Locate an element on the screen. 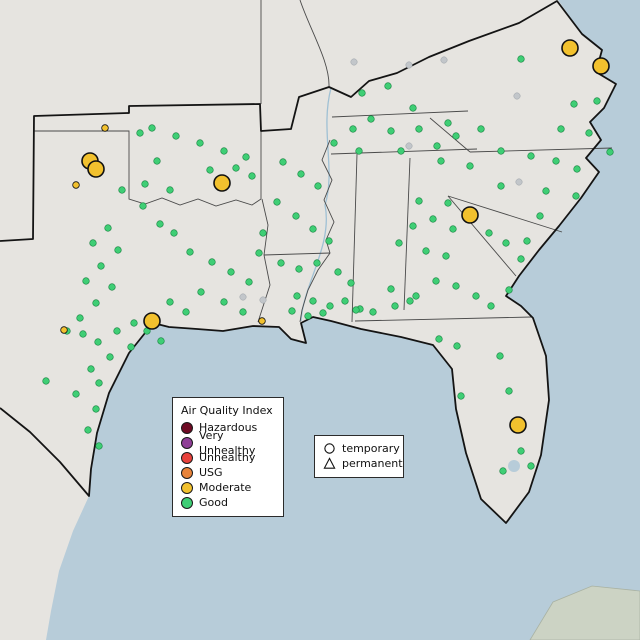 The image size is (640, 640). station-marker-moderate is located at coordinates (105, 128).